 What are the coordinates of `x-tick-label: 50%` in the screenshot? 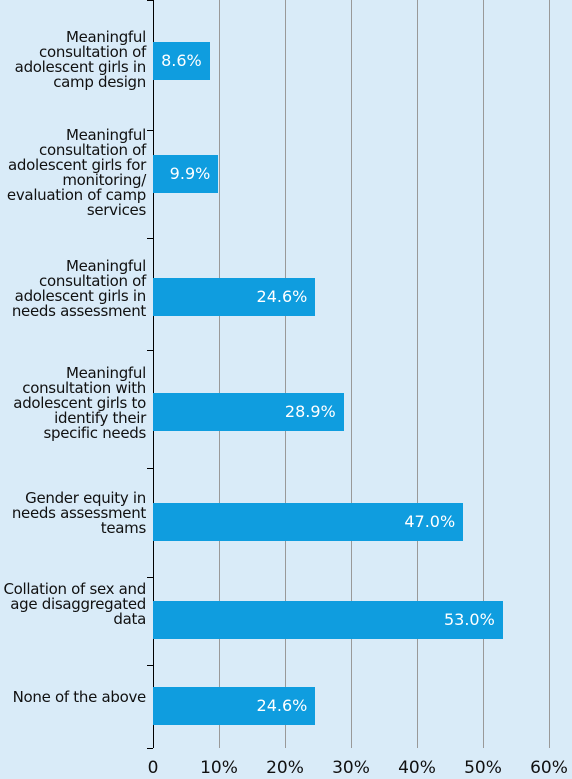 It's located at (483, 768).